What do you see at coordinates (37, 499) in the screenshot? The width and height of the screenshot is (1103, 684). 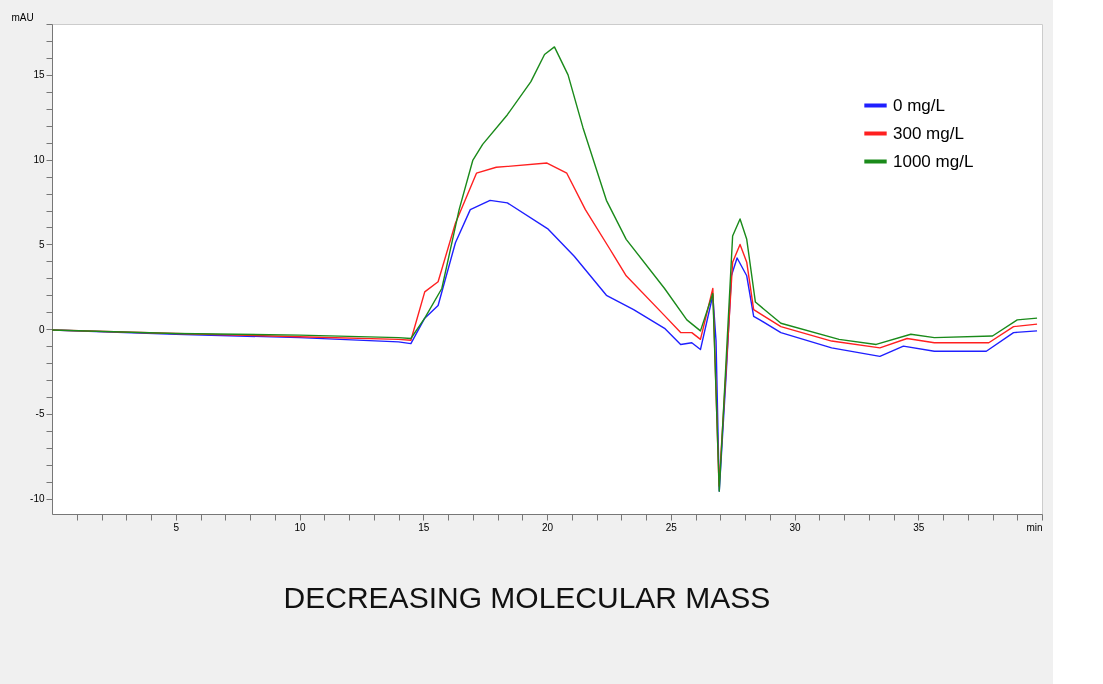 I see `y-tick-label: -10` at bounding box center [37, 499].